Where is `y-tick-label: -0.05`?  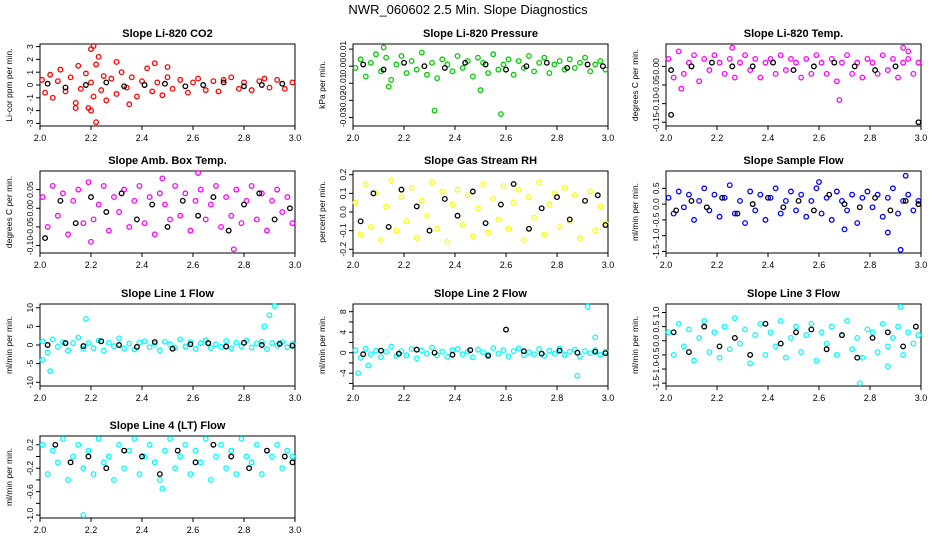 y-tick-label: -0.05 is located at coordinates (656, 85).